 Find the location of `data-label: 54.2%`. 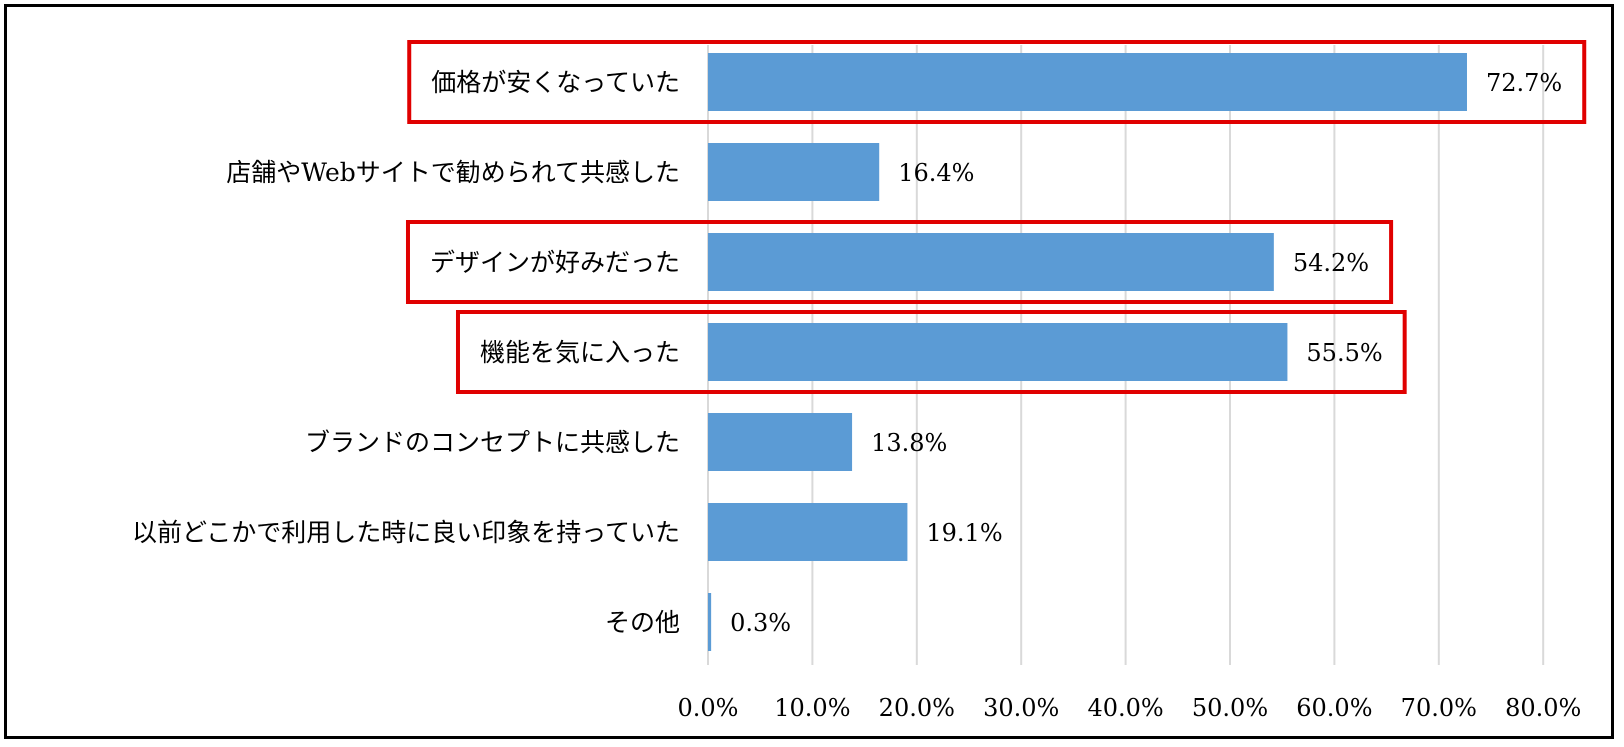

data-label: 54.2% is located at coordinates (1331, 263).